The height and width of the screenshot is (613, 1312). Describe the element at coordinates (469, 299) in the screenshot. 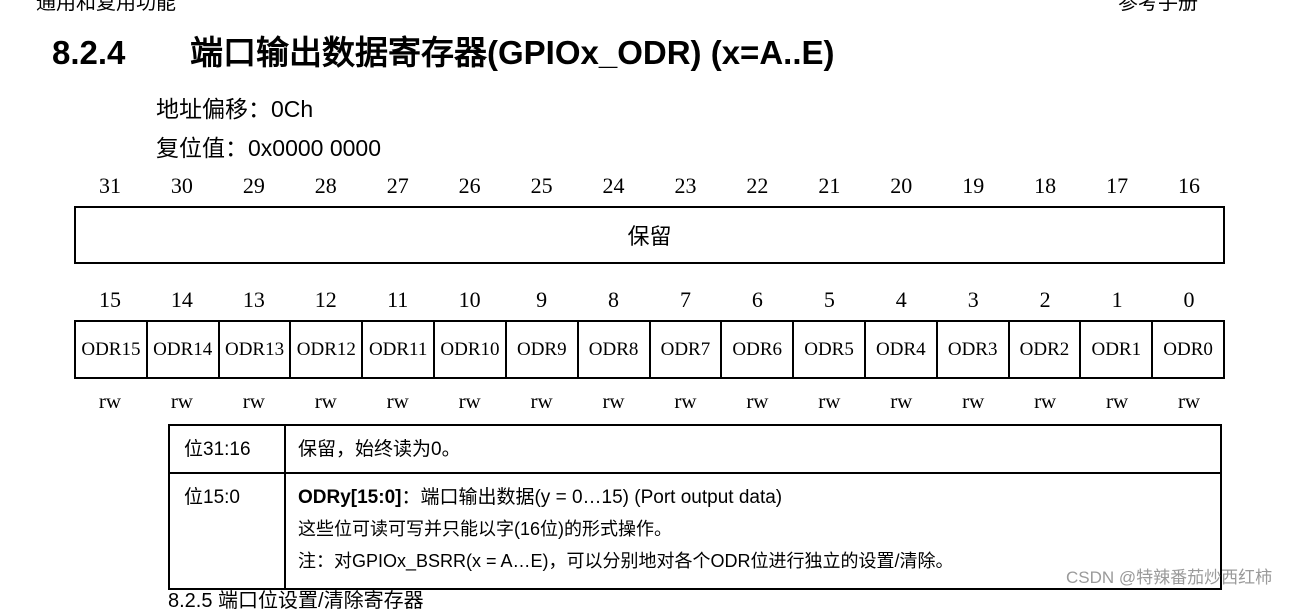

I see `bit-number: 10` at that location.